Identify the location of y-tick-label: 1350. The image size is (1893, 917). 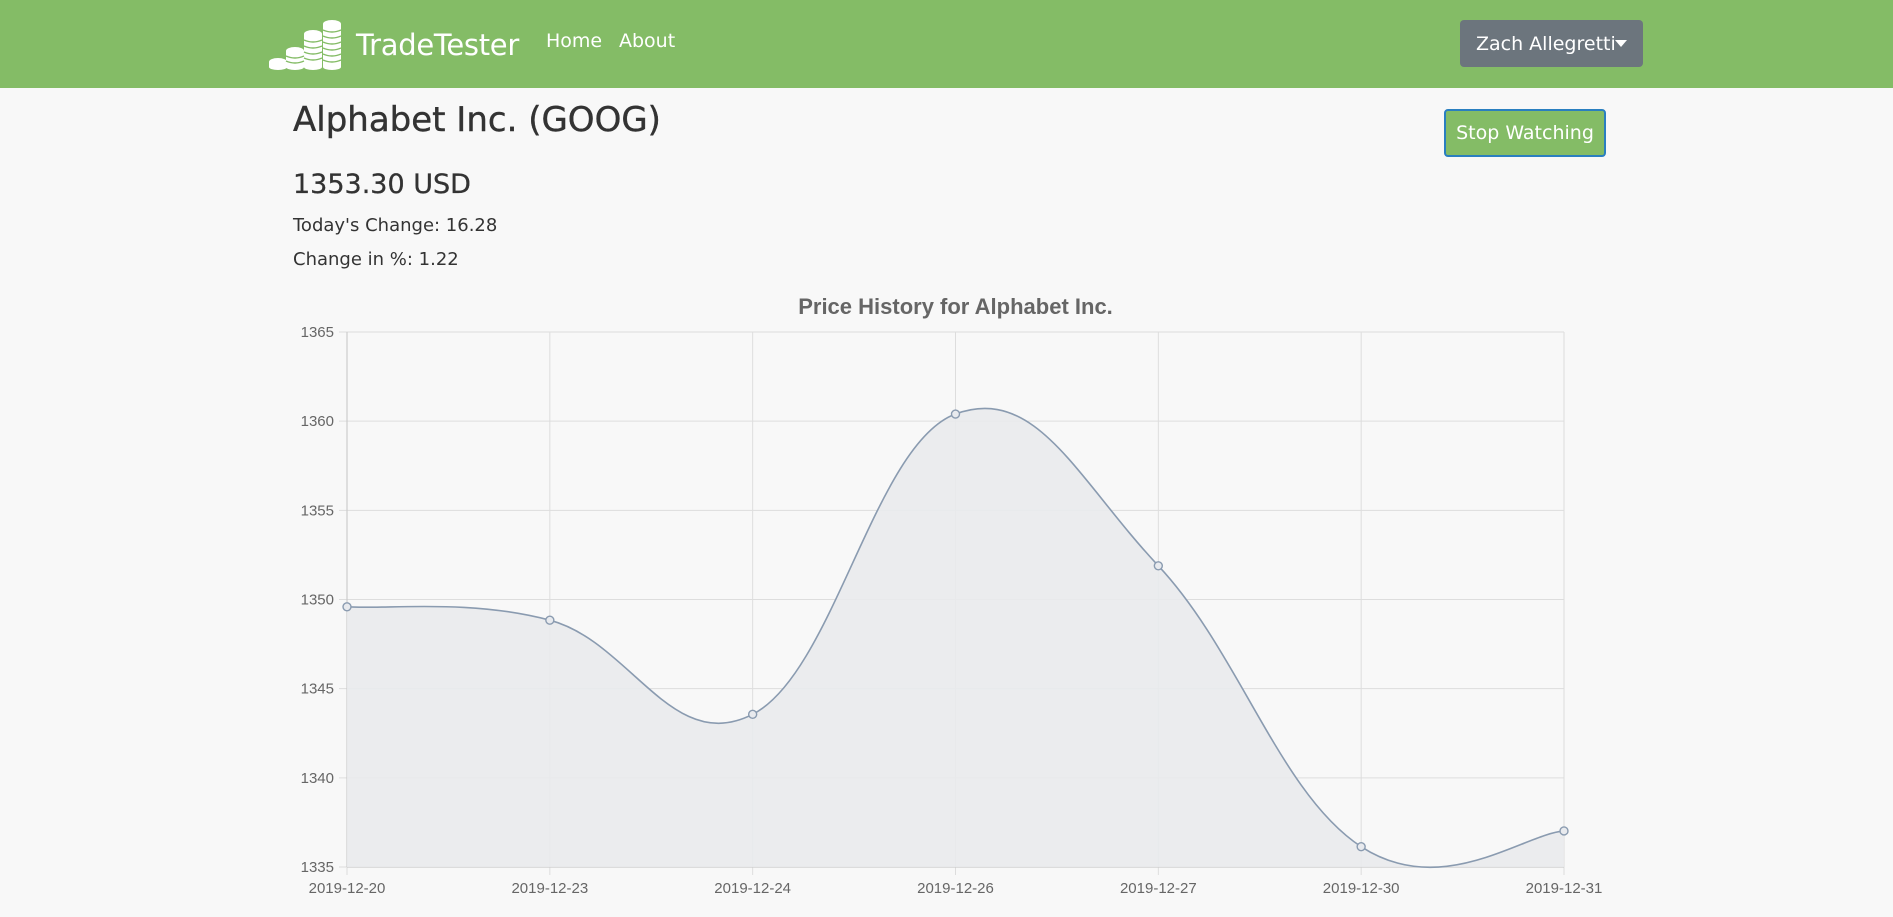
(317, 600).